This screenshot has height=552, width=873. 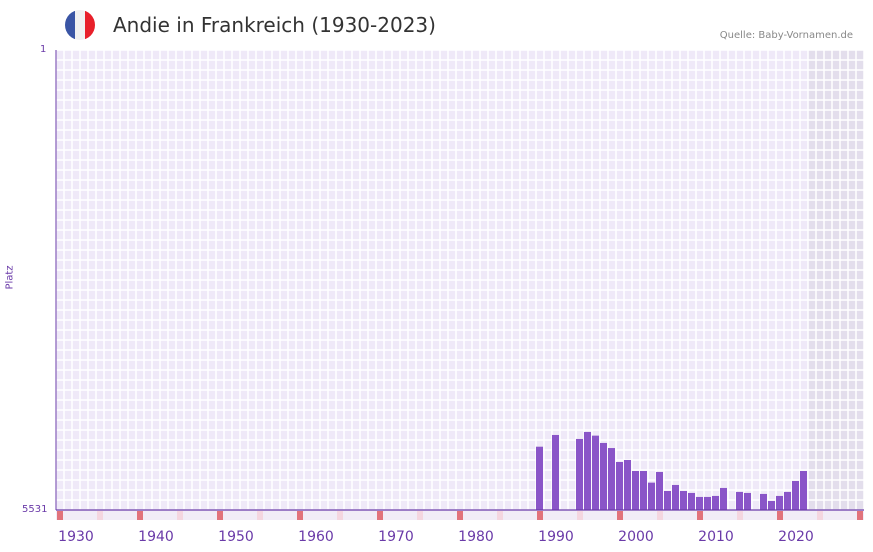 I want to click on bar-1997, so click(x=611, y=479).